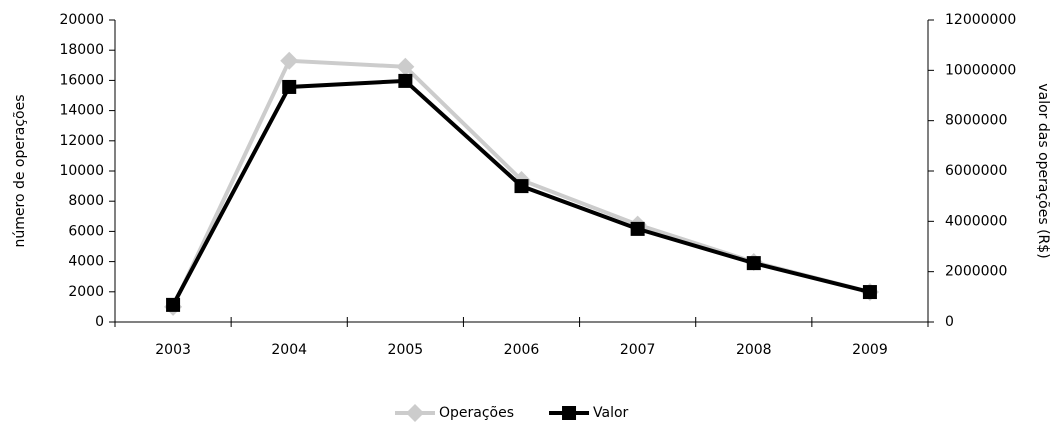  Describe the element at coordinates (20, 171) in the screenshot. I see `y-axis-title: número de operações` at that location.